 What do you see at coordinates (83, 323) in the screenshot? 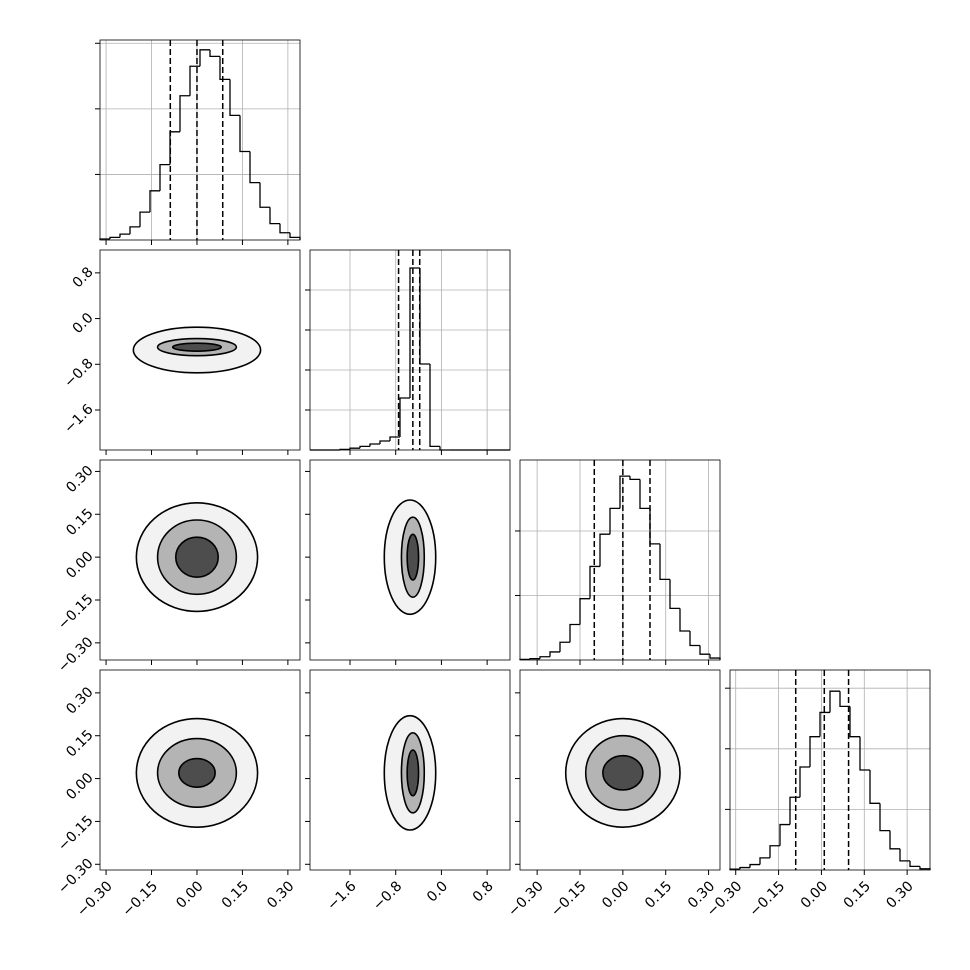
I see `y-tick-label: 0.0` at bounding box center [83, 323].